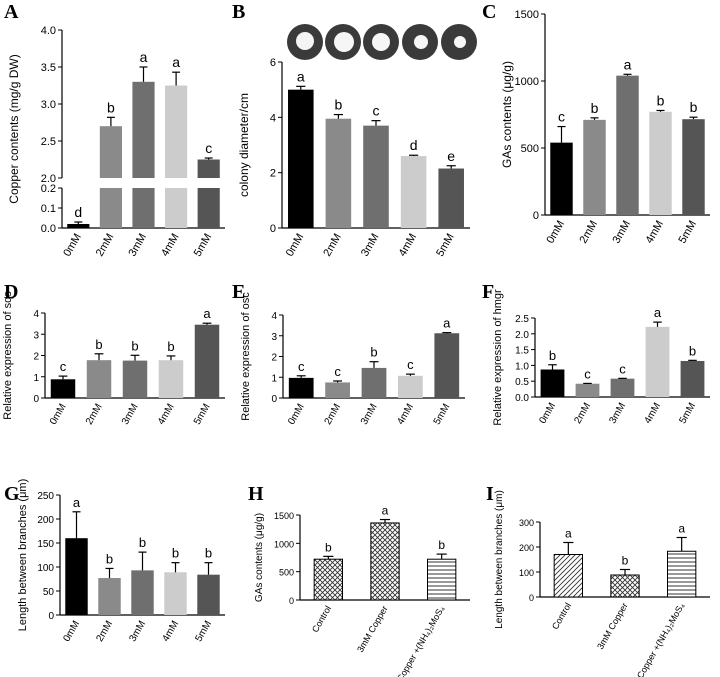  What do you see at coordinates (11, 12) in the screenshot?
I see `panel-label: A` at bounding box center [11, 12].